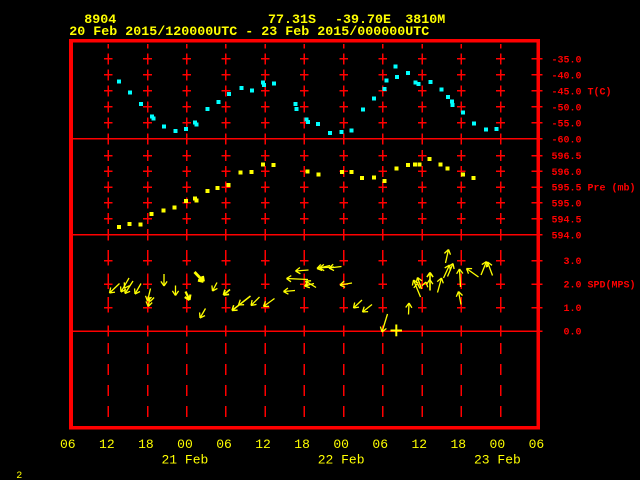 This screenshot has height=480, width=640. What do you see at coordinates (363, 20) in the screenshot?
I see `svg-text: -39.70E` at bounding box center [363, 20].